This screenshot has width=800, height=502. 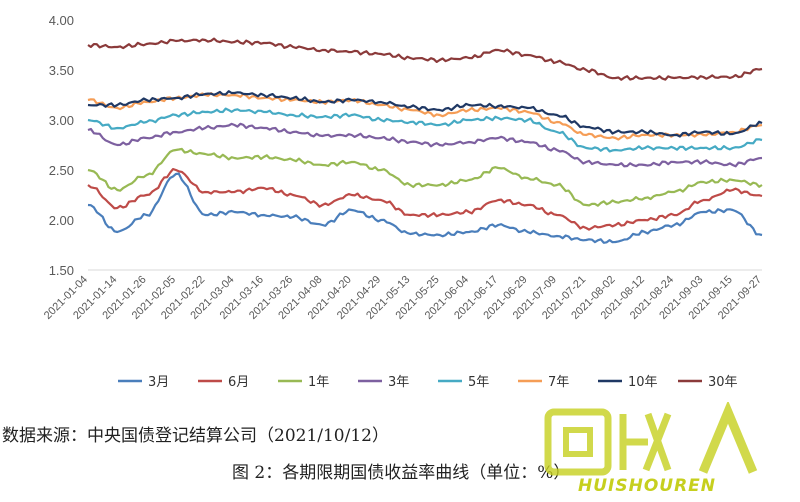 I want to click on y-tick-label: 2.50, so click(x=61, y=170).